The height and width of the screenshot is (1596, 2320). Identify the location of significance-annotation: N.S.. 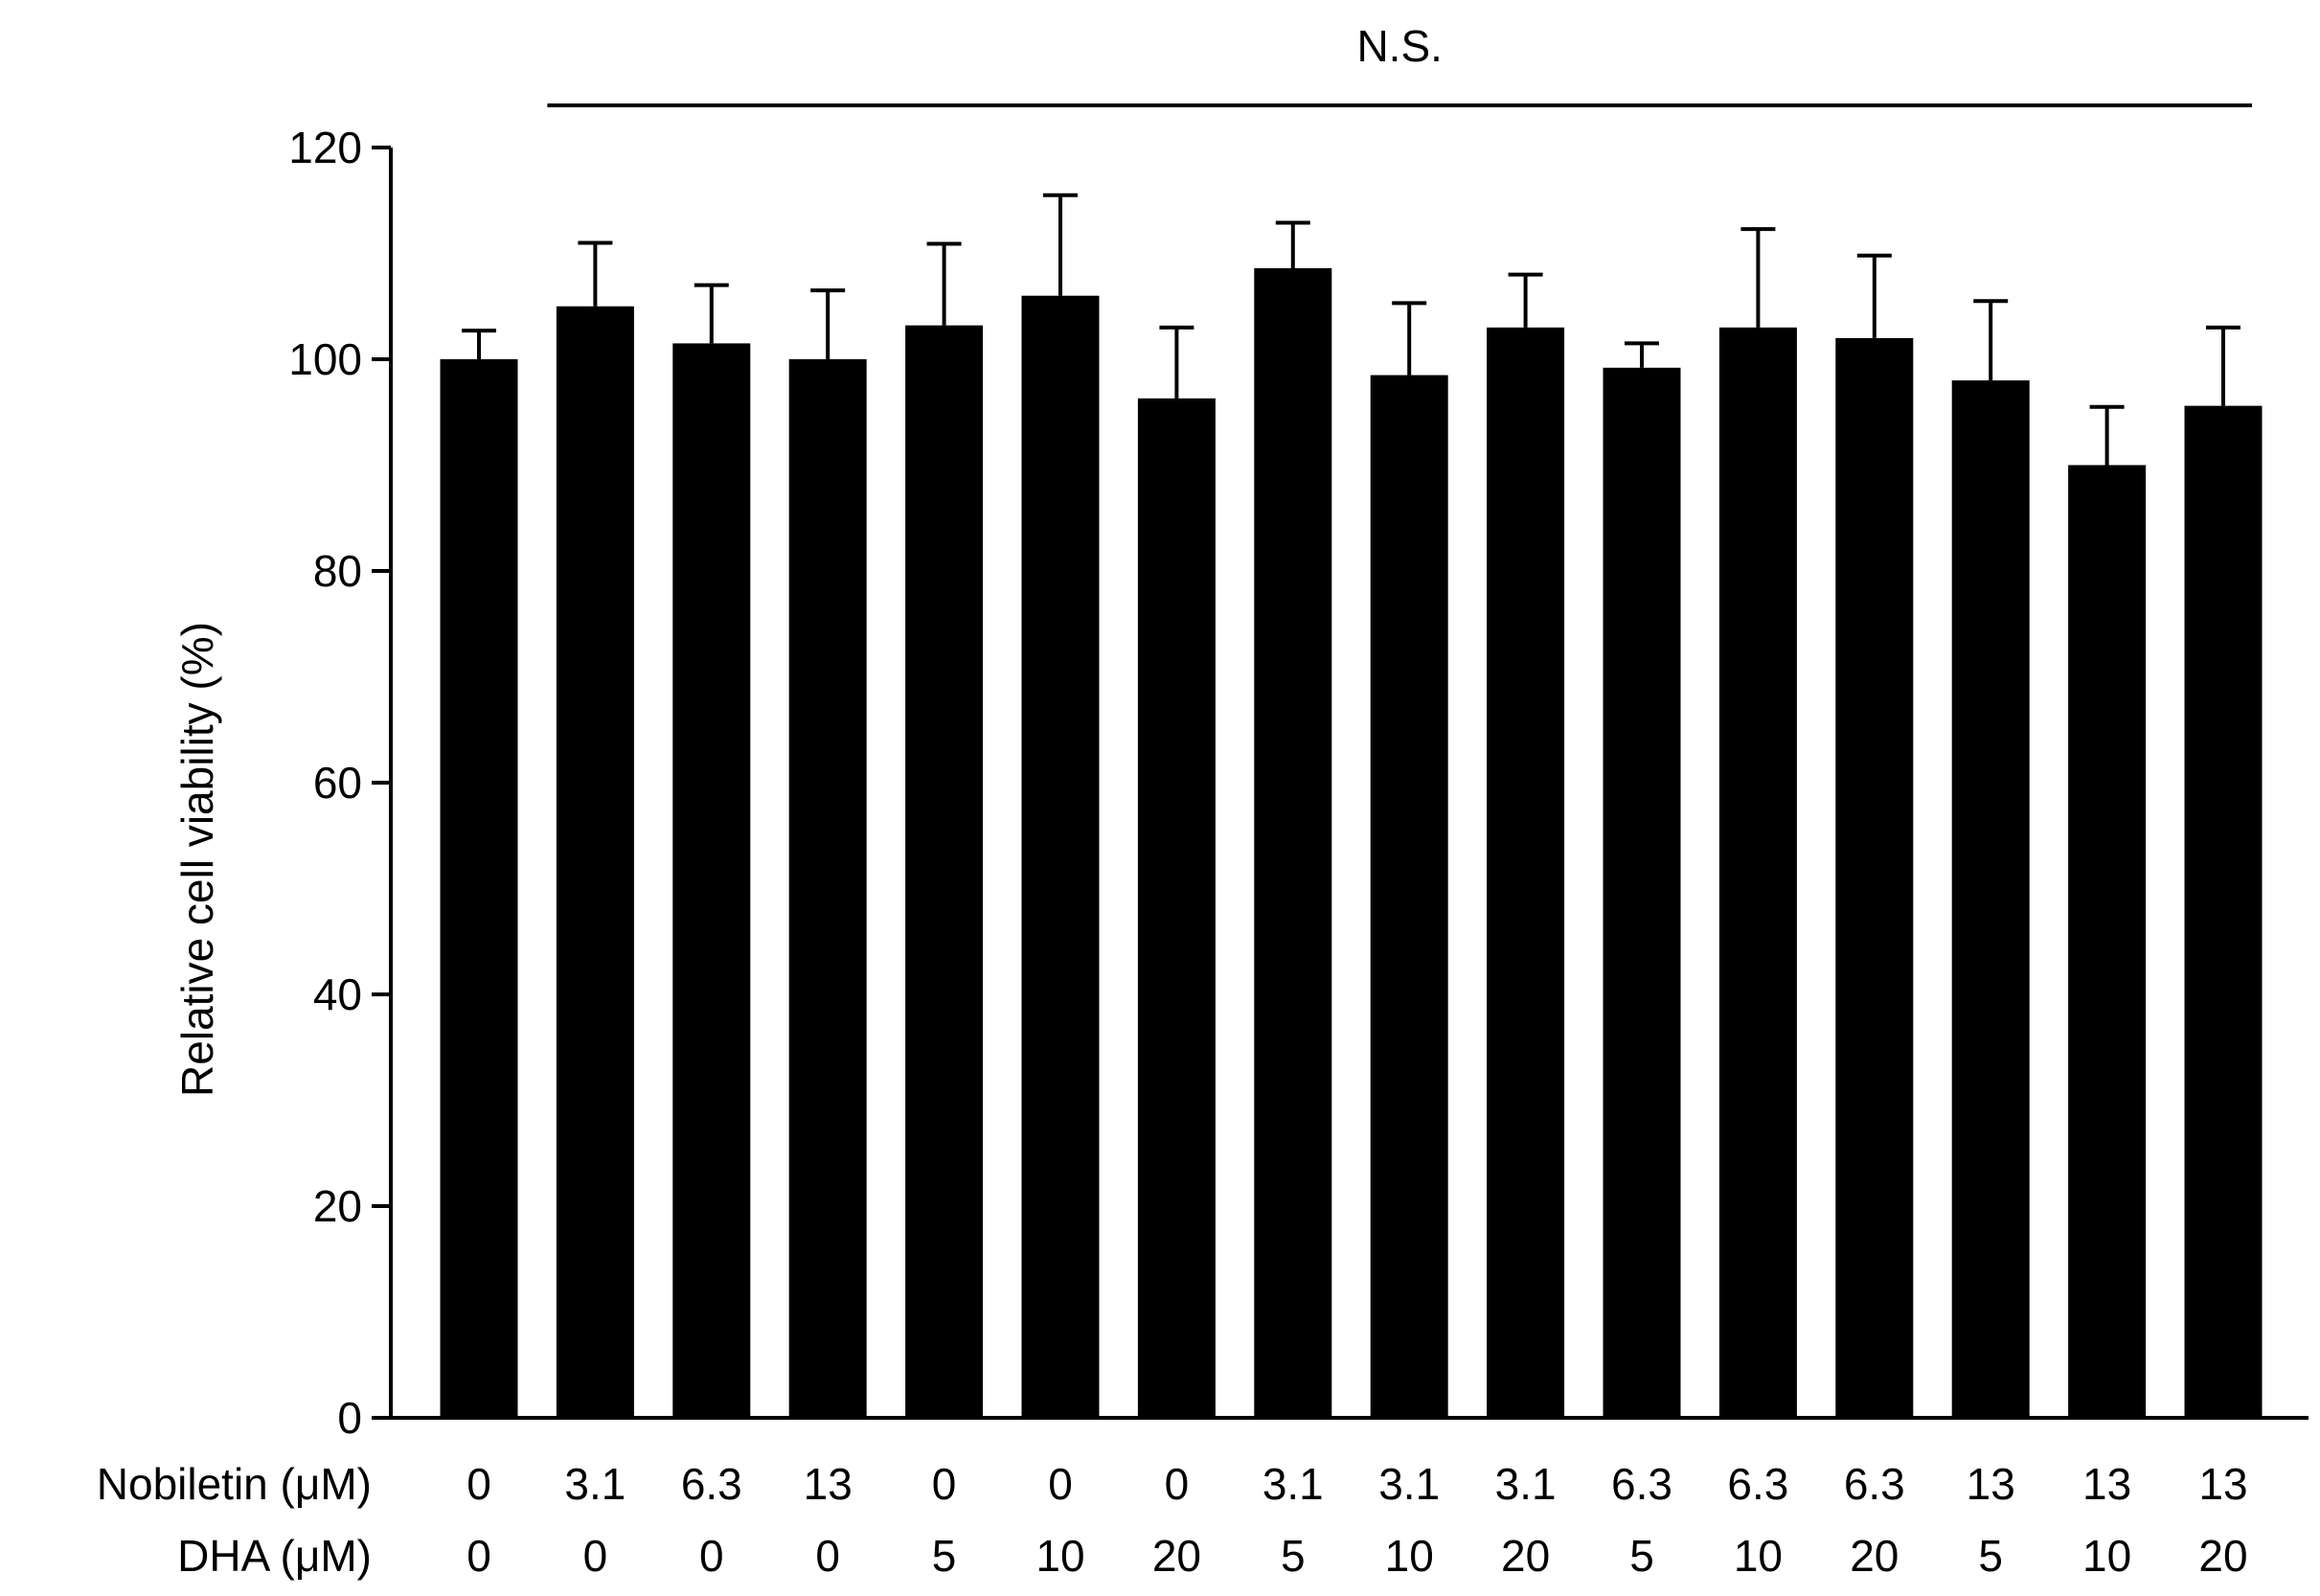
(1399, 64).